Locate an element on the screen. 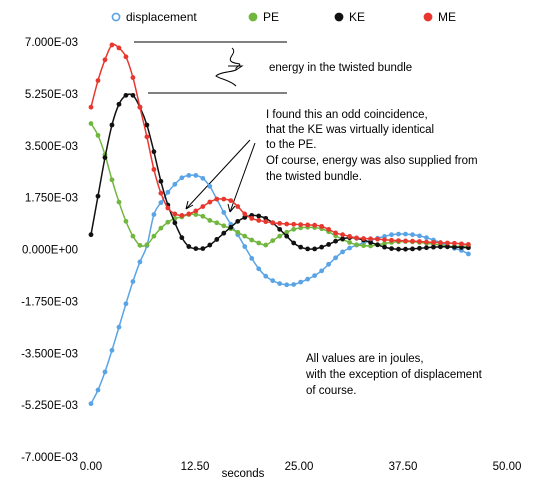  units-note-line: with the exception of displacement is located at coordinates (394, 375).